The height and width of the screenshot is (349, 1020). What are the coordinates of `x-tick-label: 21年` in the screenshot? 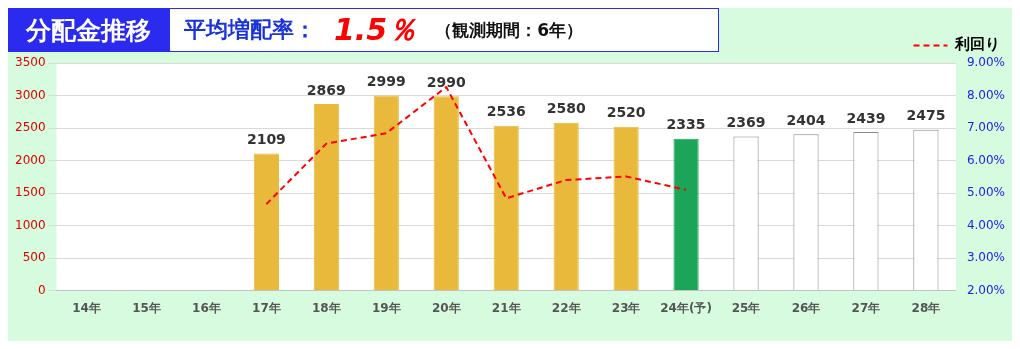 It's located at (506, 307).